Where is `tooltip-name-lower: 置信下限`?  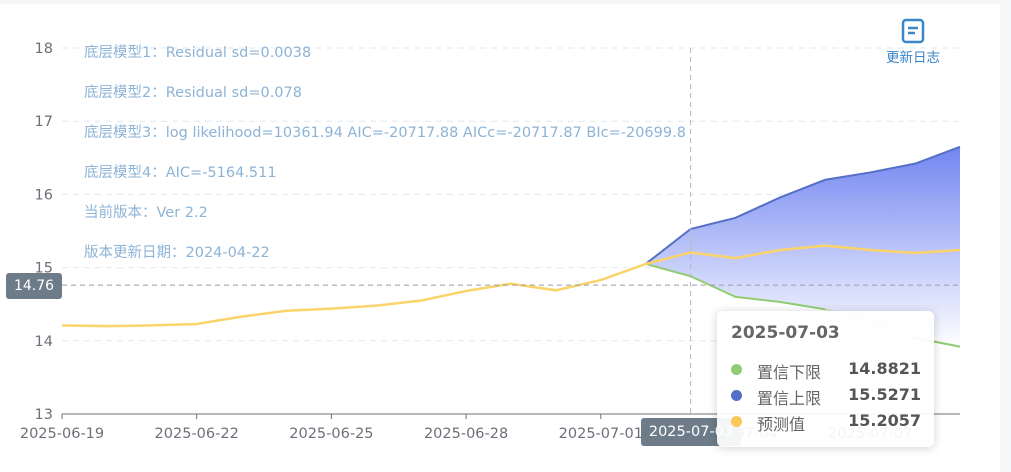
tooltip-name-lower: 置信下限 is located at coordinates (789, 372).